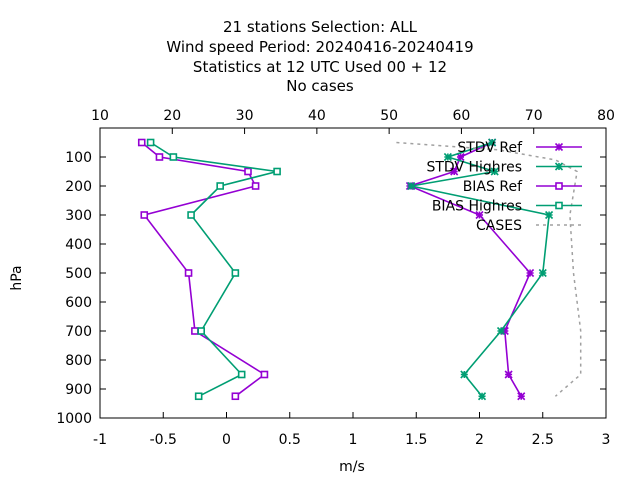 The image size is (640, 480). What do you see at coordinates (317, 116) in the screenshot?
I see `top-tick-label: 40` at bounding box center [317, 116].